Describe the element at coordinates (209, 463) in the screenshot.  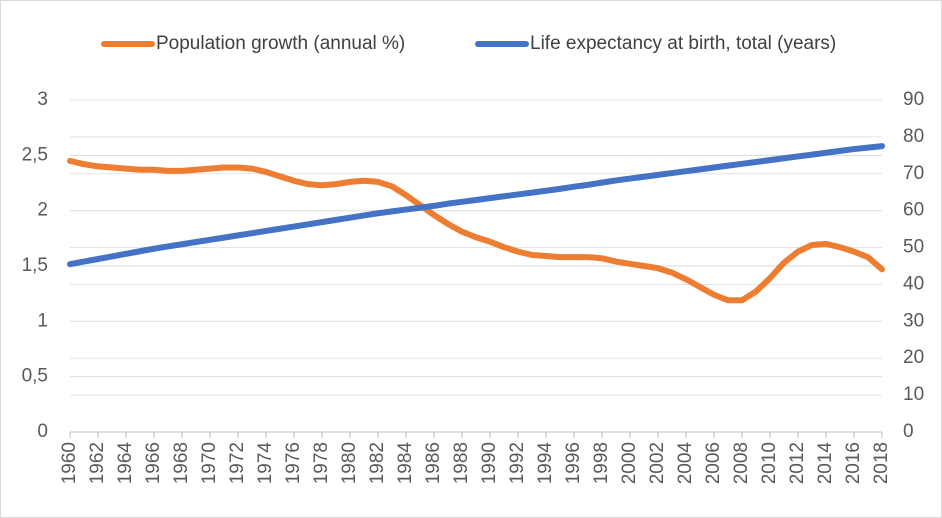
I see `x-tick-label: 1970` at that location.